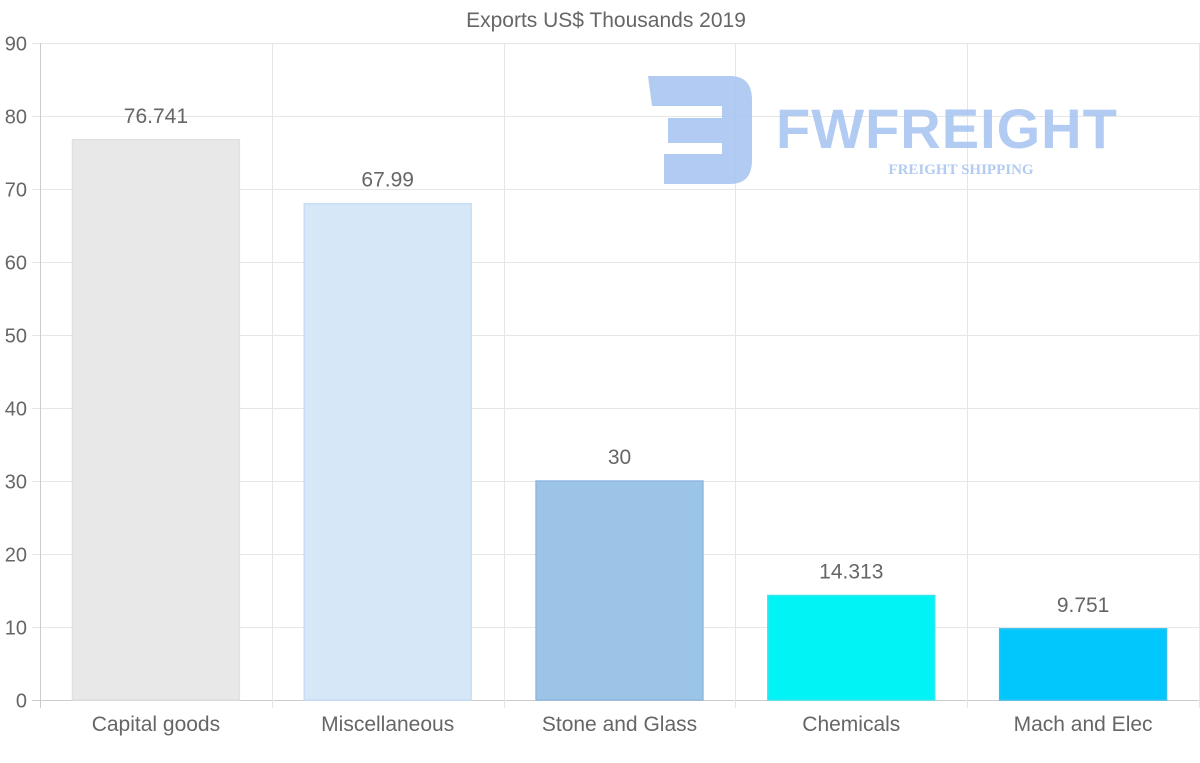 This screenshot has width=1200, height=763. Describe the element at coordinates (947, 128) in the screenshot. I see `watermark-brand: FWFREIGHT` at that location.